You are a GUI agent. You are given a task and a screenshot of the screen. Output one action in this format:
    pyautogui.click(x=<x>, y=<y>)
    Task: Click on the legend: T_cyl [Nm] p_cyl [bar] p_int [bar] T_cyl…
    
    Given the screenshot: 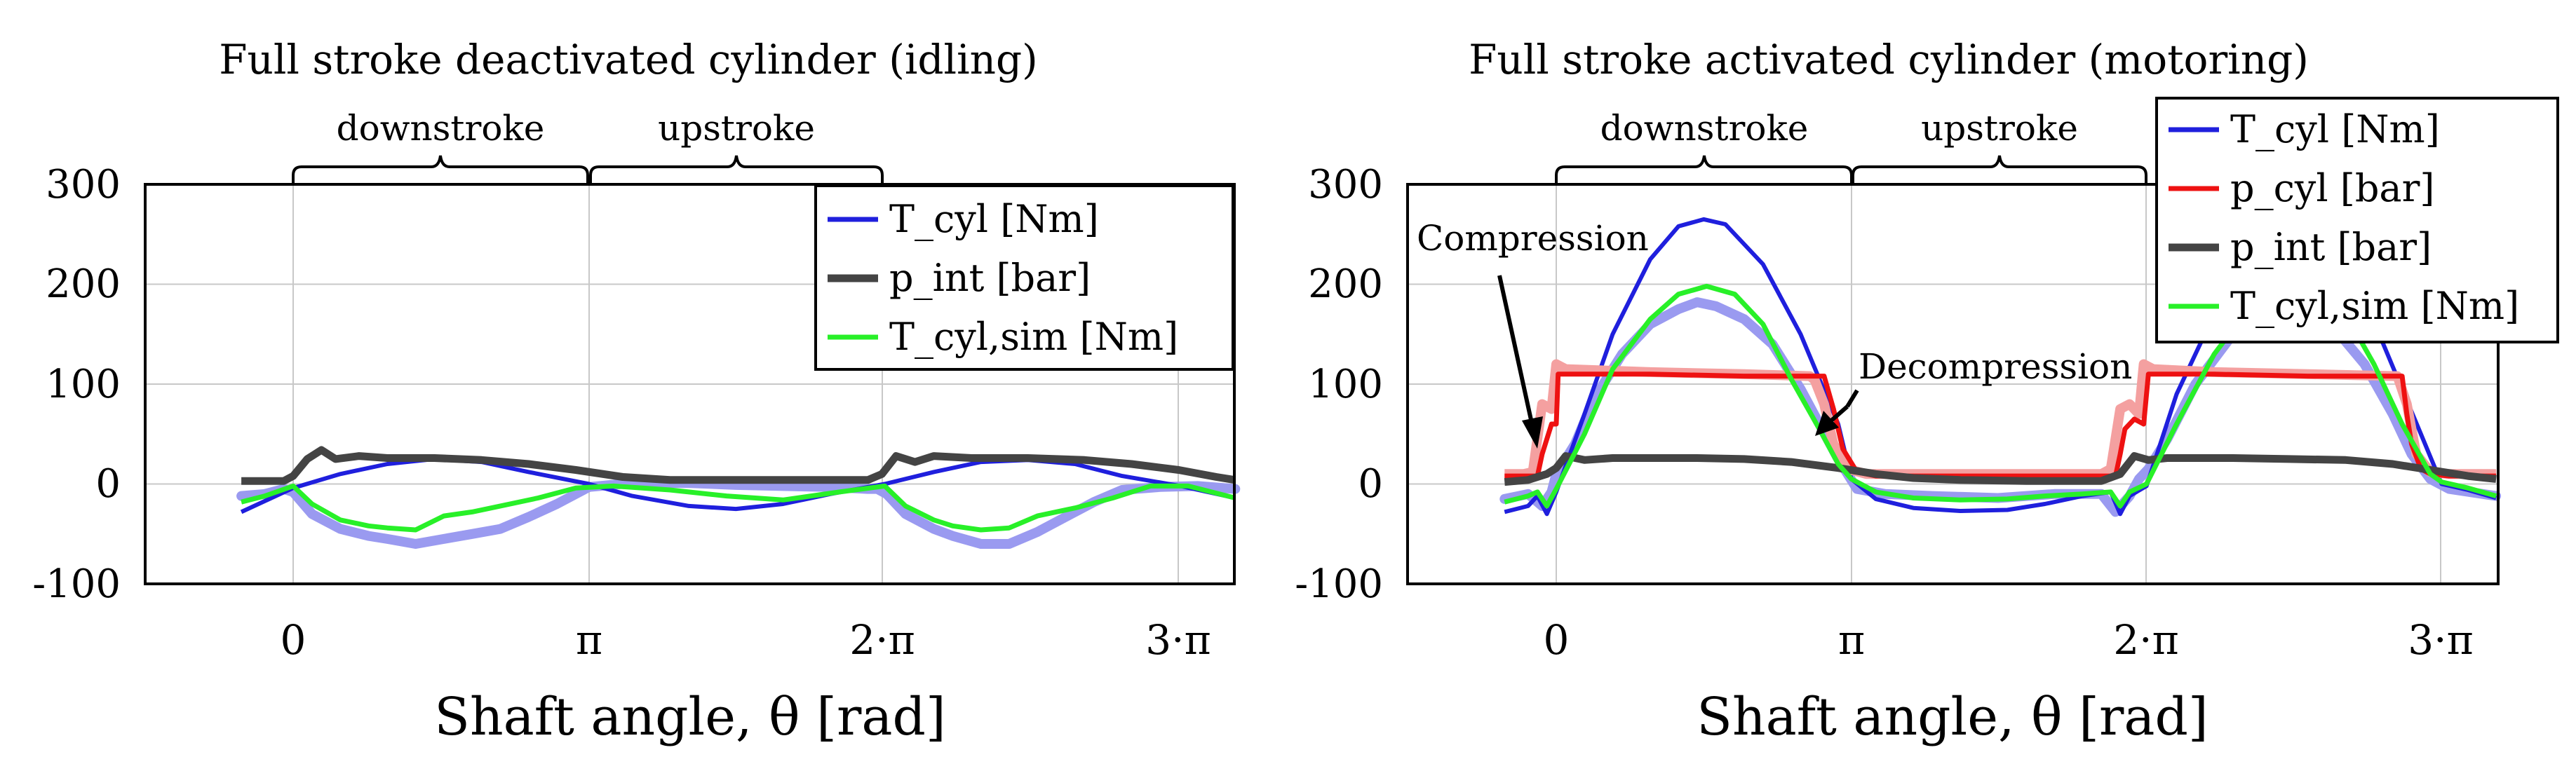 What is the action you would take?
    pyautogui.click(x=2357, y=220)
    